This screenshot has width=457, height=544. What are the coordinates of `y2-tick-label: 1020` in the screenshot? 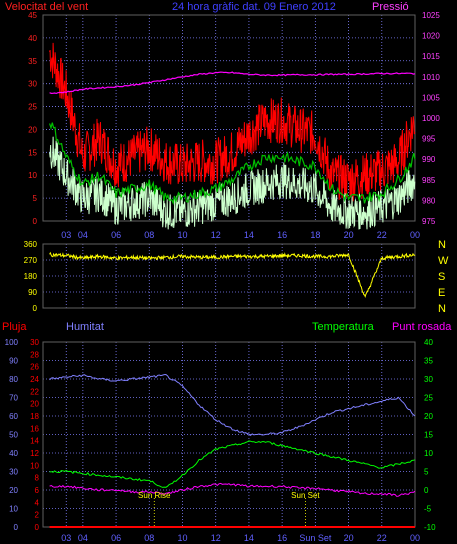 It's located at (431, 36).